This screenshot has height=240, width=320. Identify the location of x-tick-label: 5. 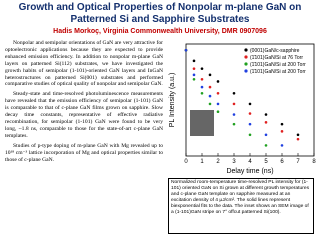
(266, 162).